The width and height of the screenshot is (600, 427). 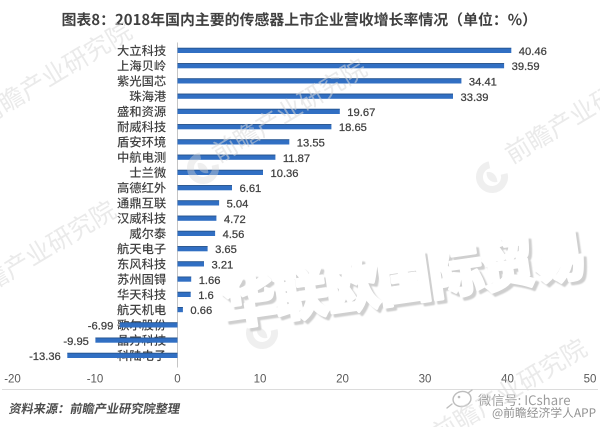 I want to click on svg-text: 10.36, so click(x=285, y=174).